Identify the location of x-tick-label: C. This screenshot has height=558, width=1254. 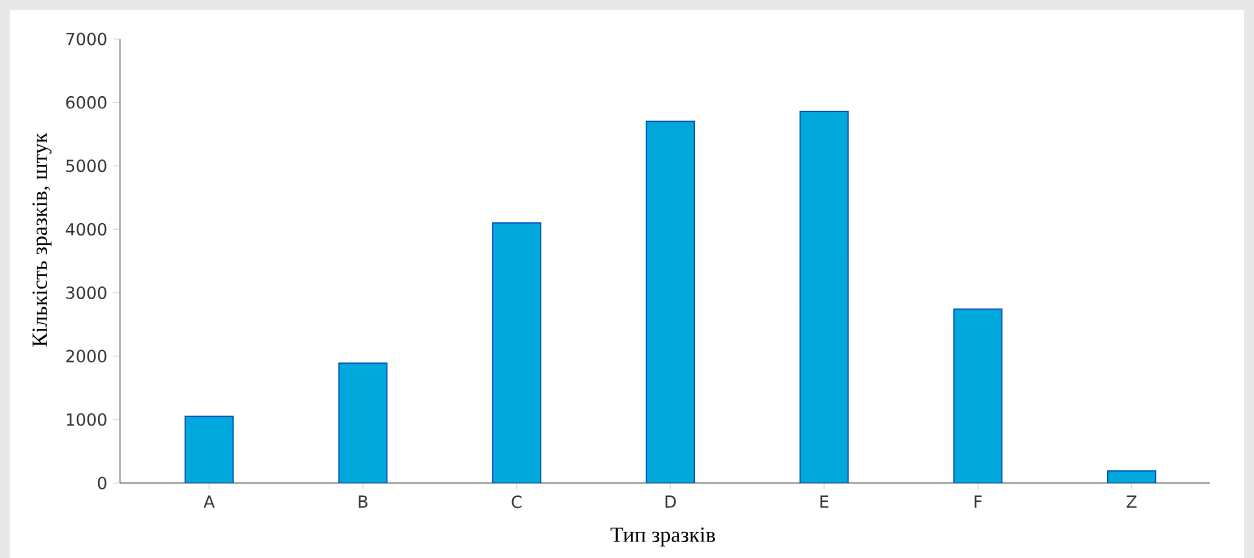
(516, 502).